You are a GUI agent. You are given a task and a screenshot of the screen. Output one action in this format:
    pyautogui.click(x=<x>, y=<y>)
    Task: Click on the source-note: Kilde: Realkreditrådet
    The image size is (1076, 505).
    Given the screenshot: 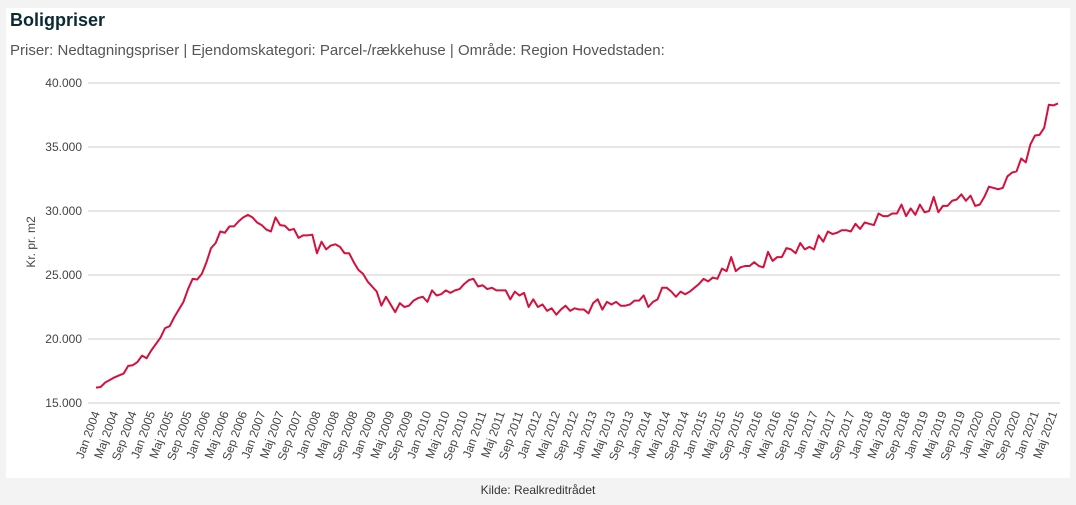 What is the action you would take?
    pyautogui.click(x=538, y=490)
    